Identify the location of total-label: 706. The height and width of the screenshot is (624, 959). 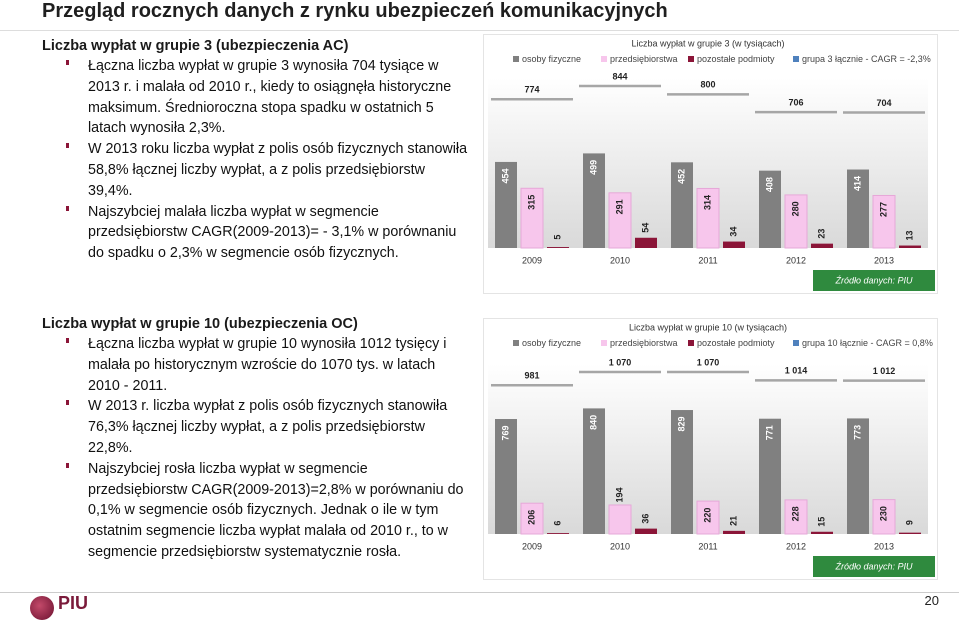
(795, 103).